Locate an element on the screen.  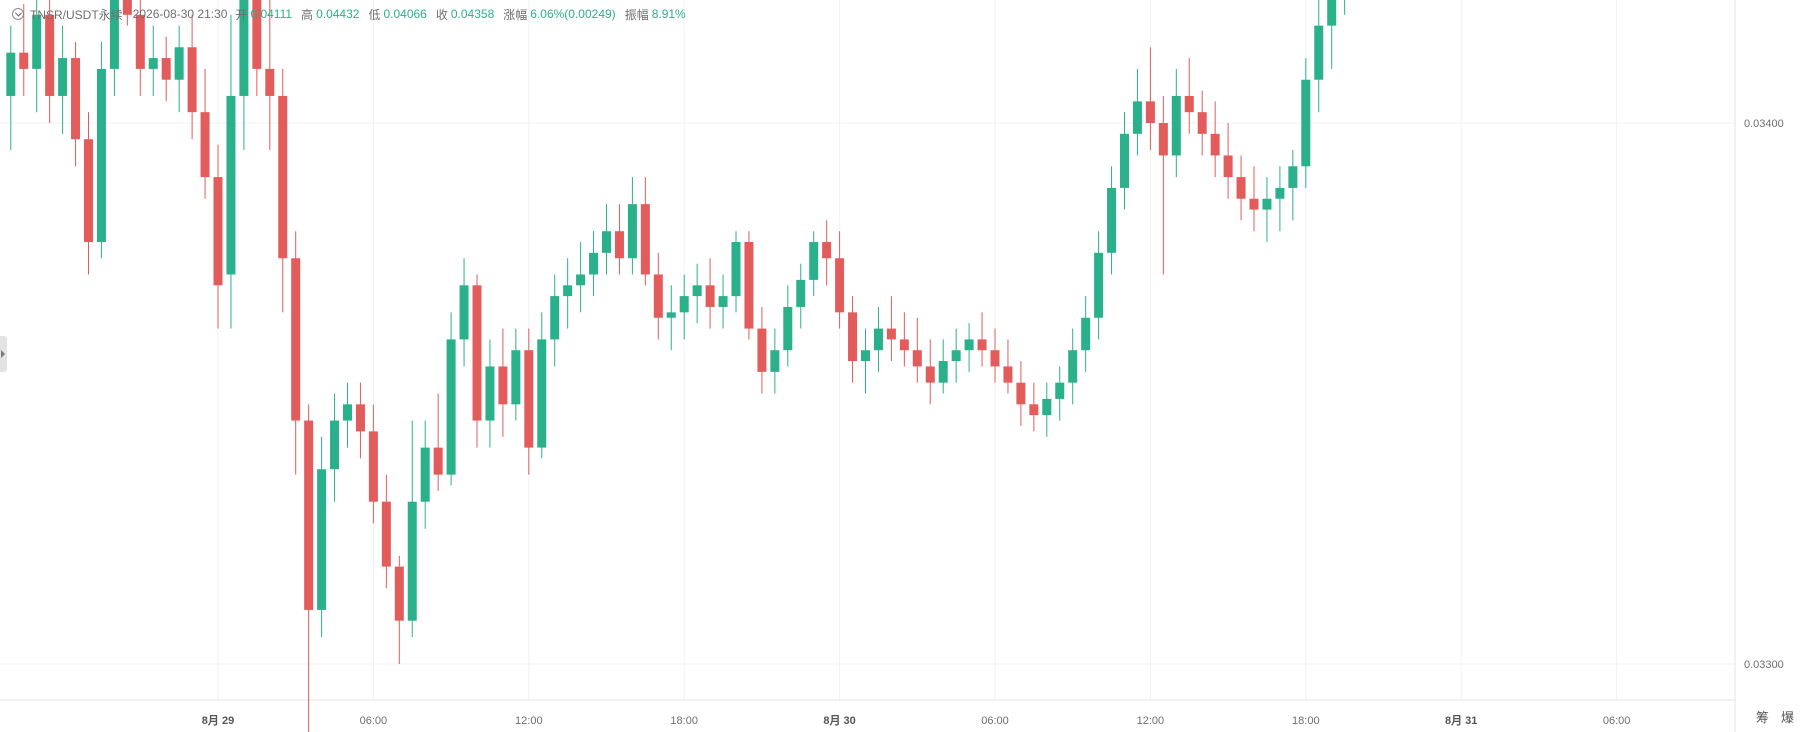
x-tick-label: 8月 30 is located at coordinates (839, 720).